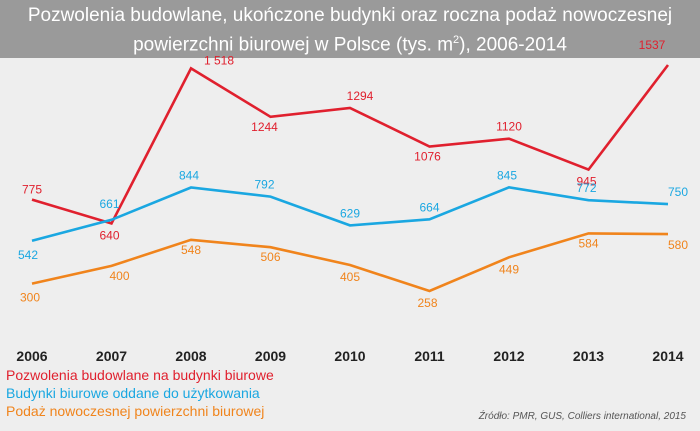 Image resolution: width=700 pixels, height=431 pixels. What do you see at coordinates (652, 45) in the screenshot?
I see `data-label-permits: 1537` at bounding box center [652, 45].